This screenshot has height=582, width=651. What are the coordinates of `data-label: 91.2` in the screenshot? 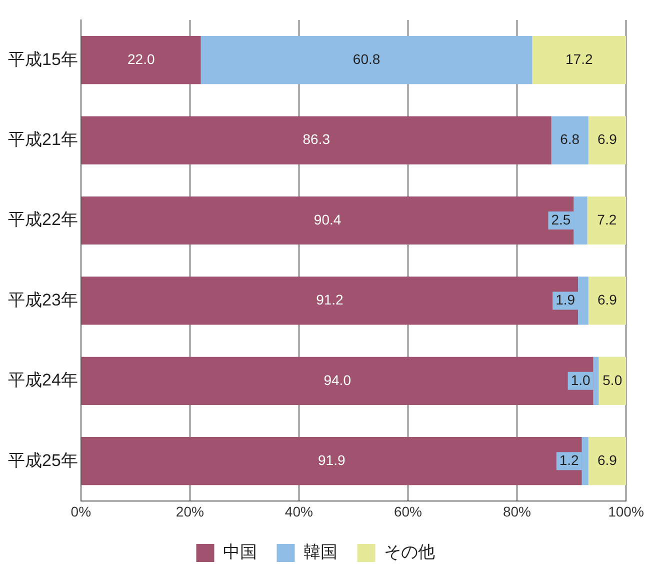 It's located at (330, 300).